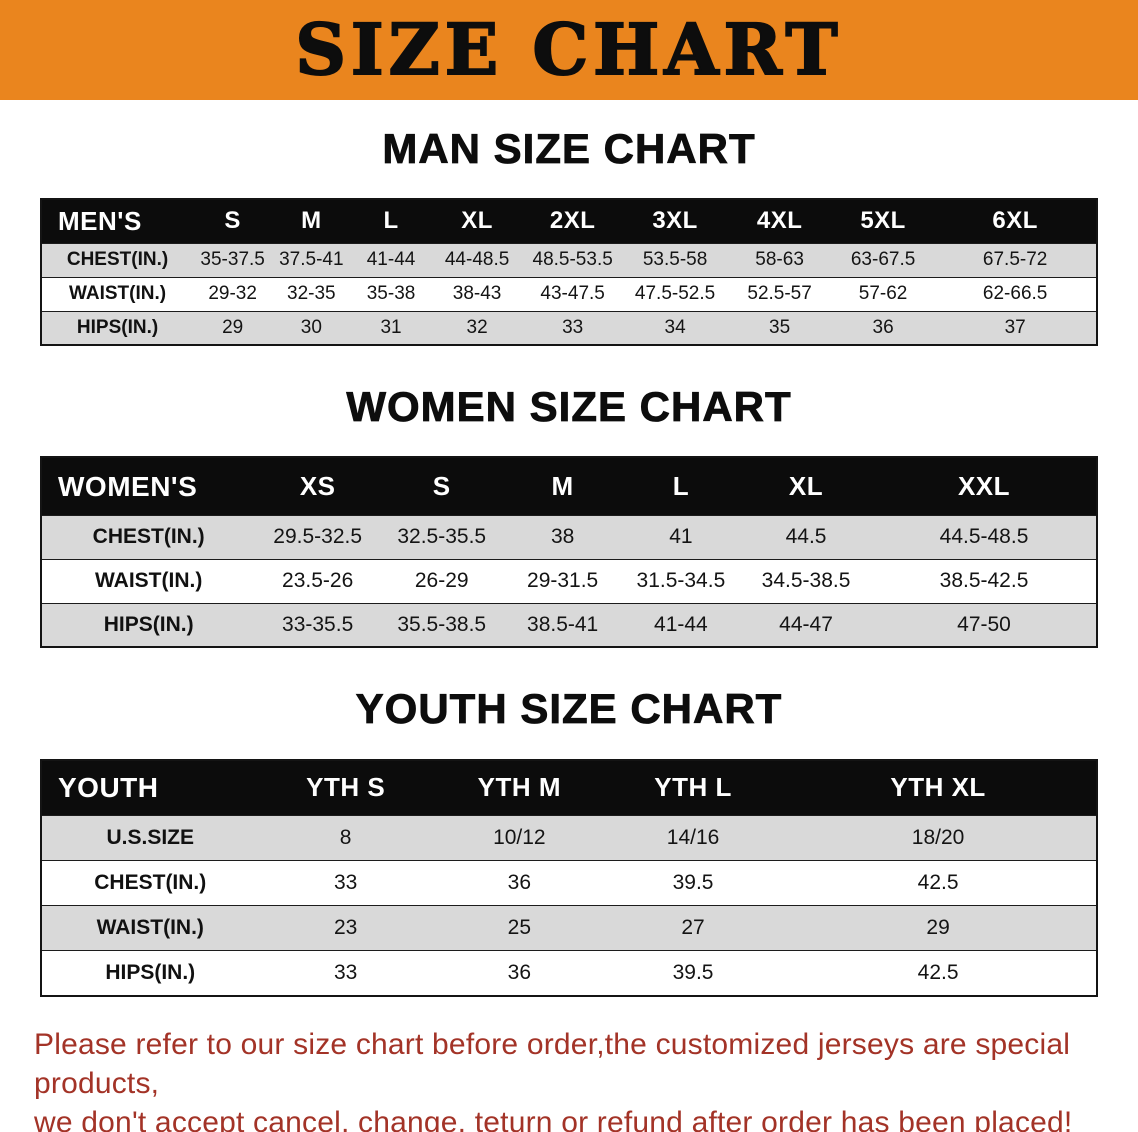 The width and height of the screenshot is (1138, 1132). What do you see at coordinates (938, 787) in the screenshot?
I see `youth-size-table-size-header: YTH XL` at bounding box center [938, 787].